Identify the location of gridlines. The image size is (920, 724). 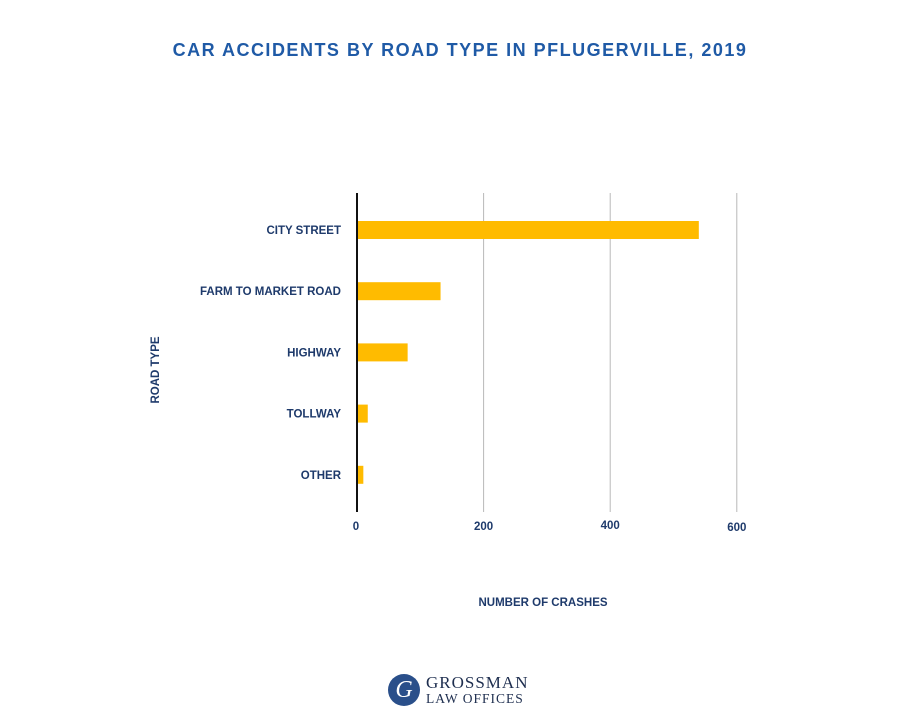
(610, 352).